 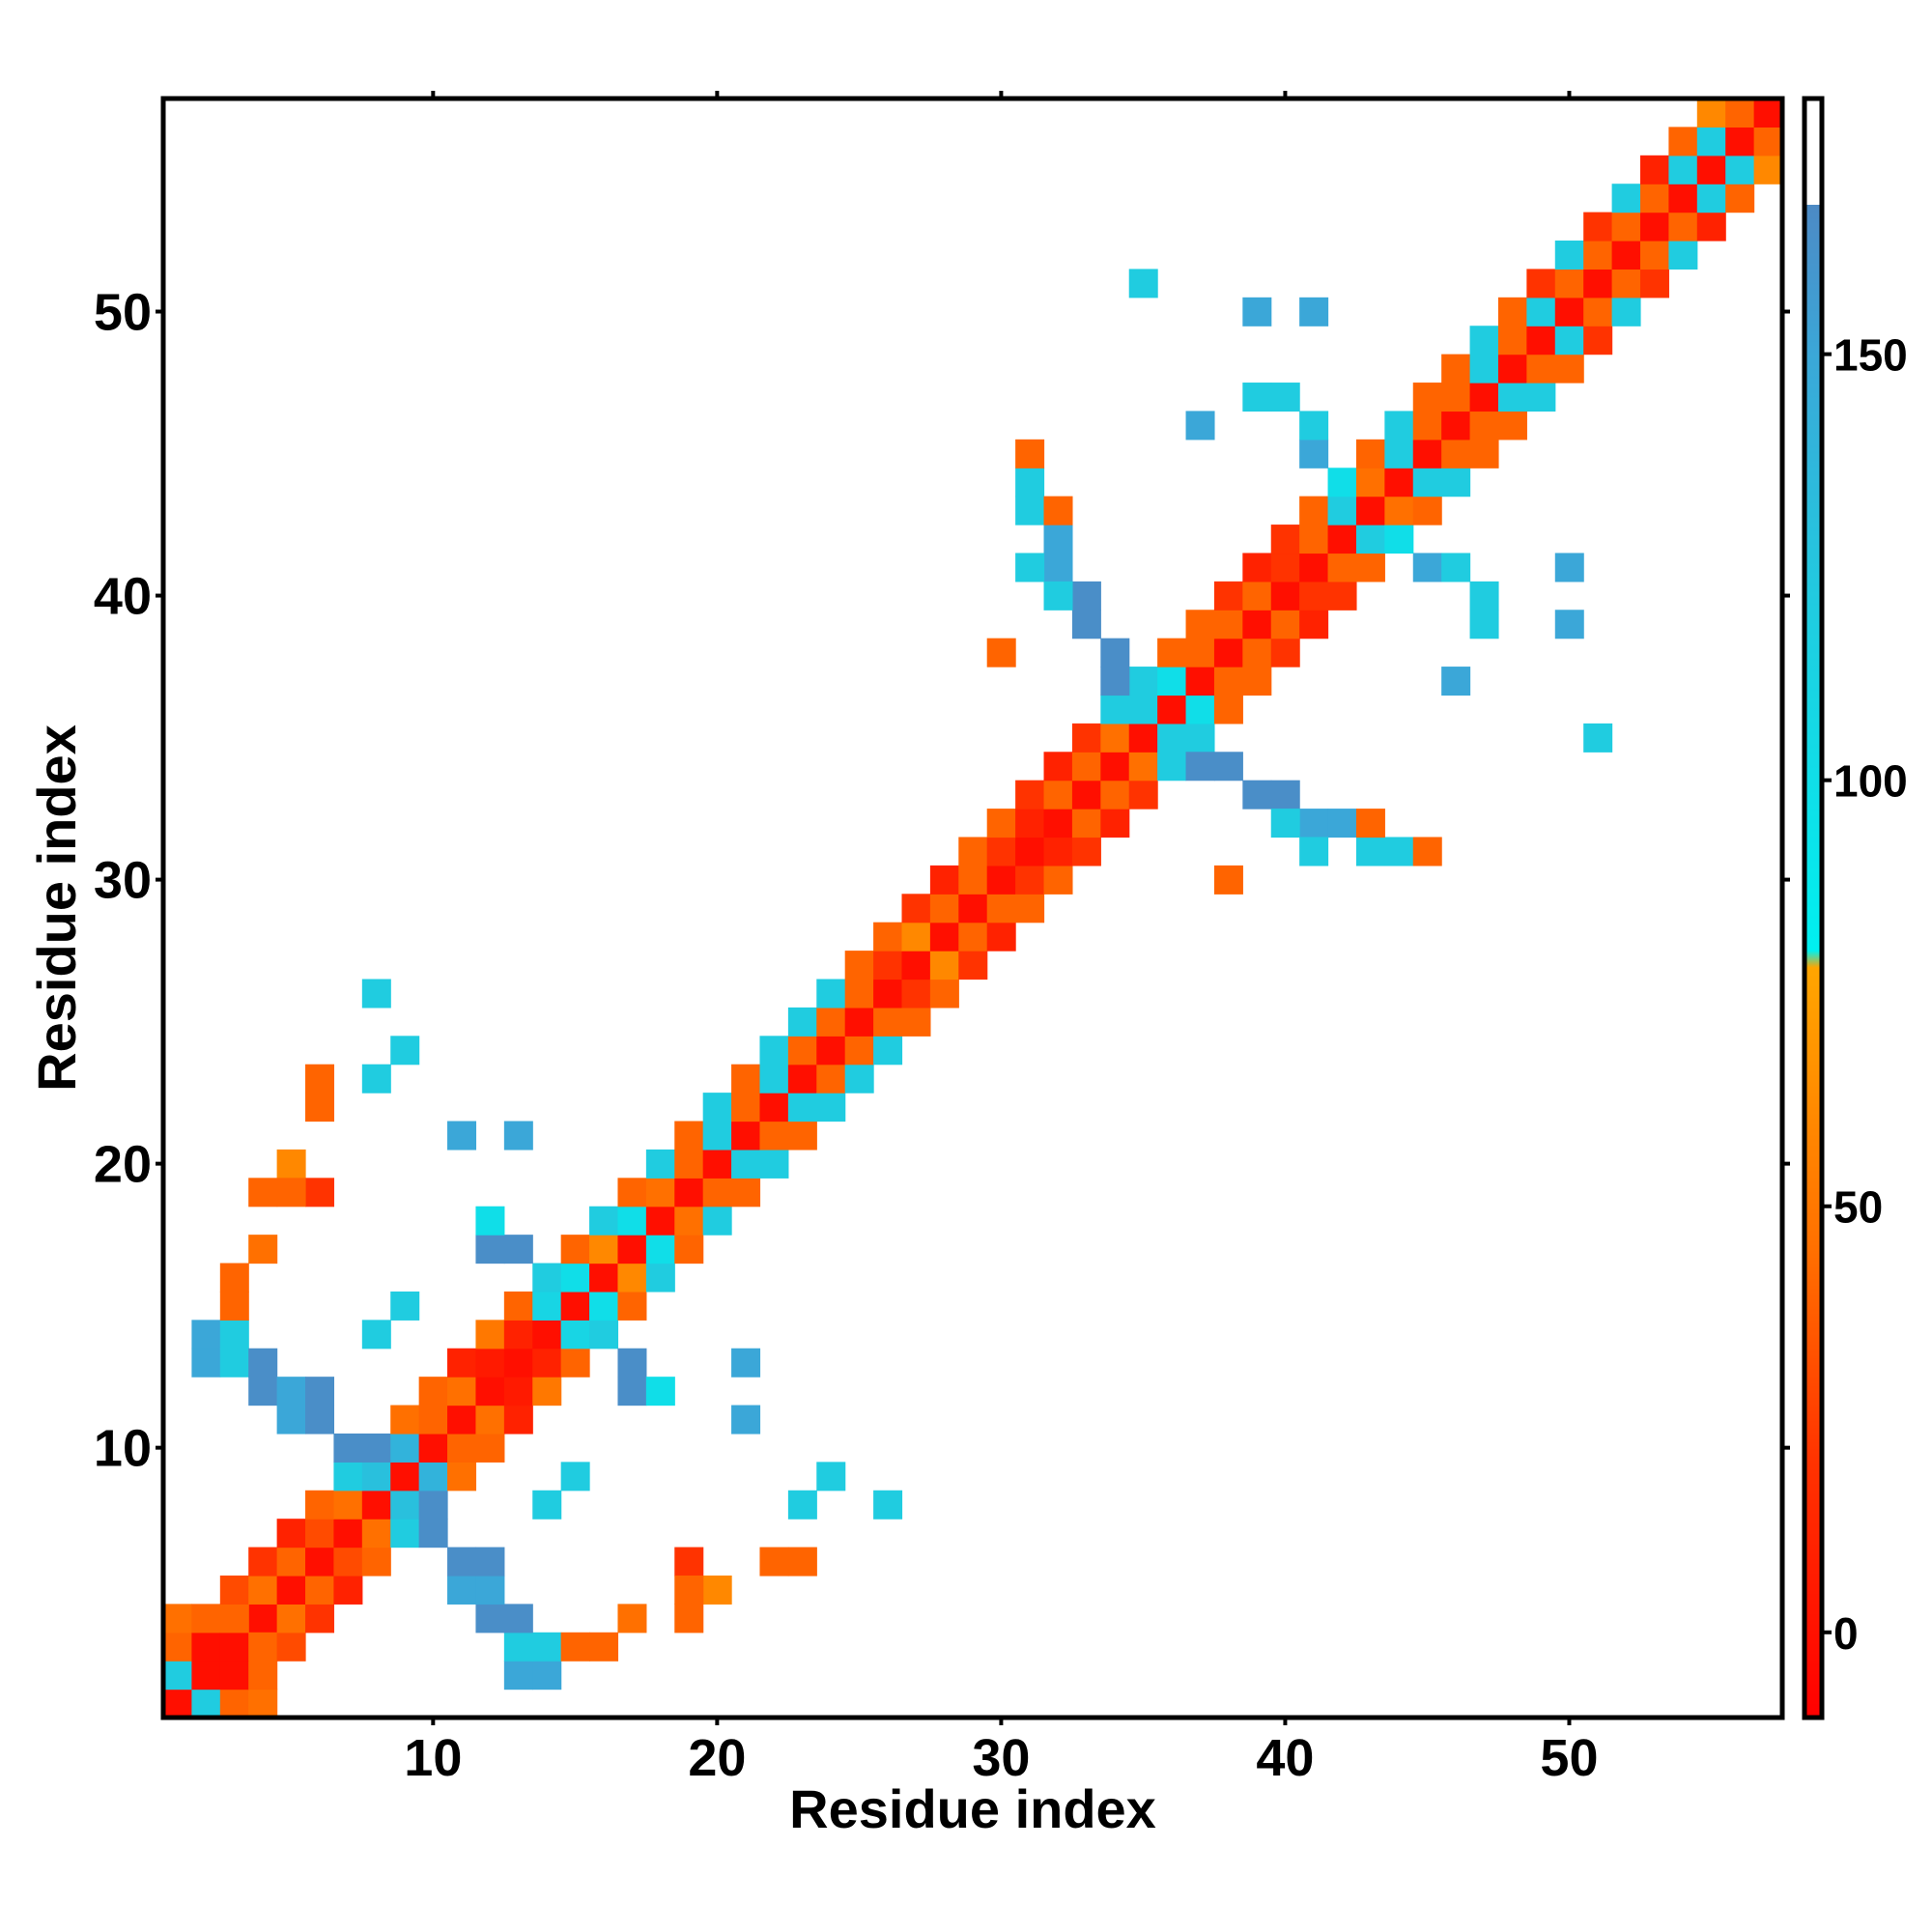 What do you see at coordinates (717, 1758) in the screenshot?
I see `x-tick-label: 20` at bounding box center [717, 1758].